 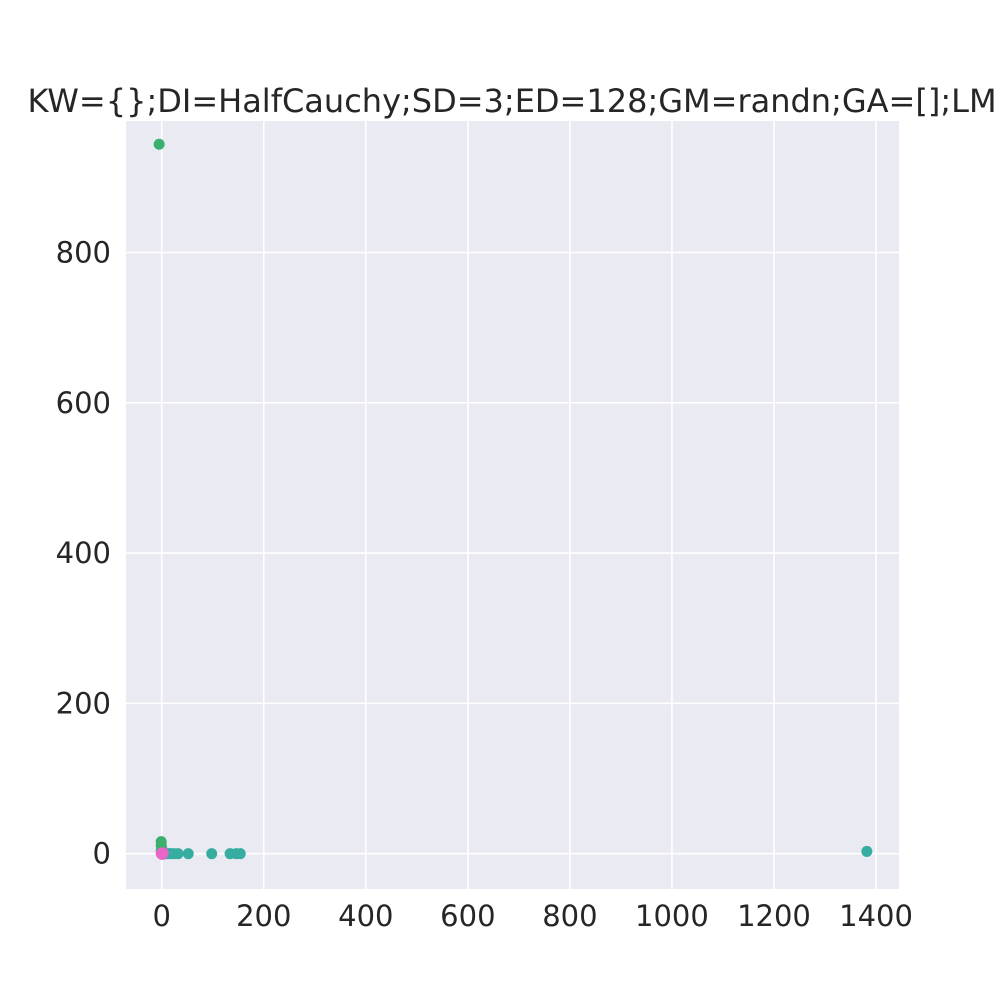 I want to click on x-tick-label: 200, so click(x=263, y=916).